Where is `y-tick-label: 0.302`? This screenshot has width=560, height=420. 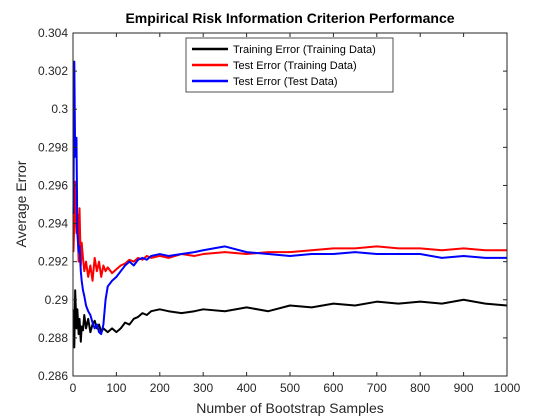
y-tick-label: 0.302 is located at coordinates (53, 71).